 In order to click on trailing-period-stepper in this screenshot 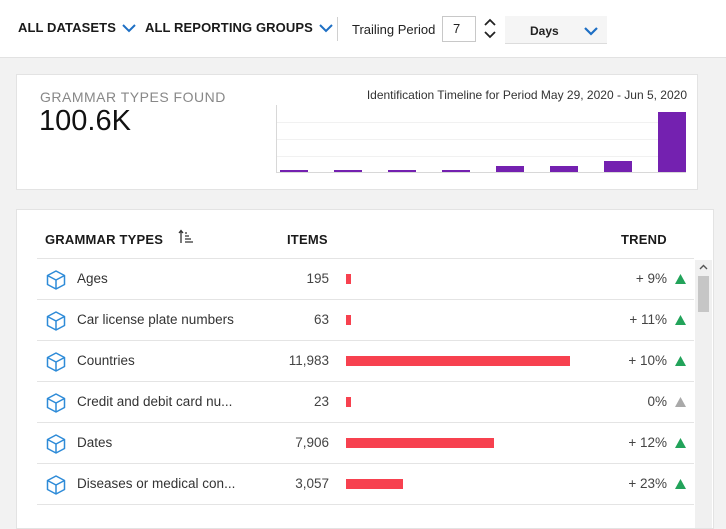, I will do `click(490, 29)`.